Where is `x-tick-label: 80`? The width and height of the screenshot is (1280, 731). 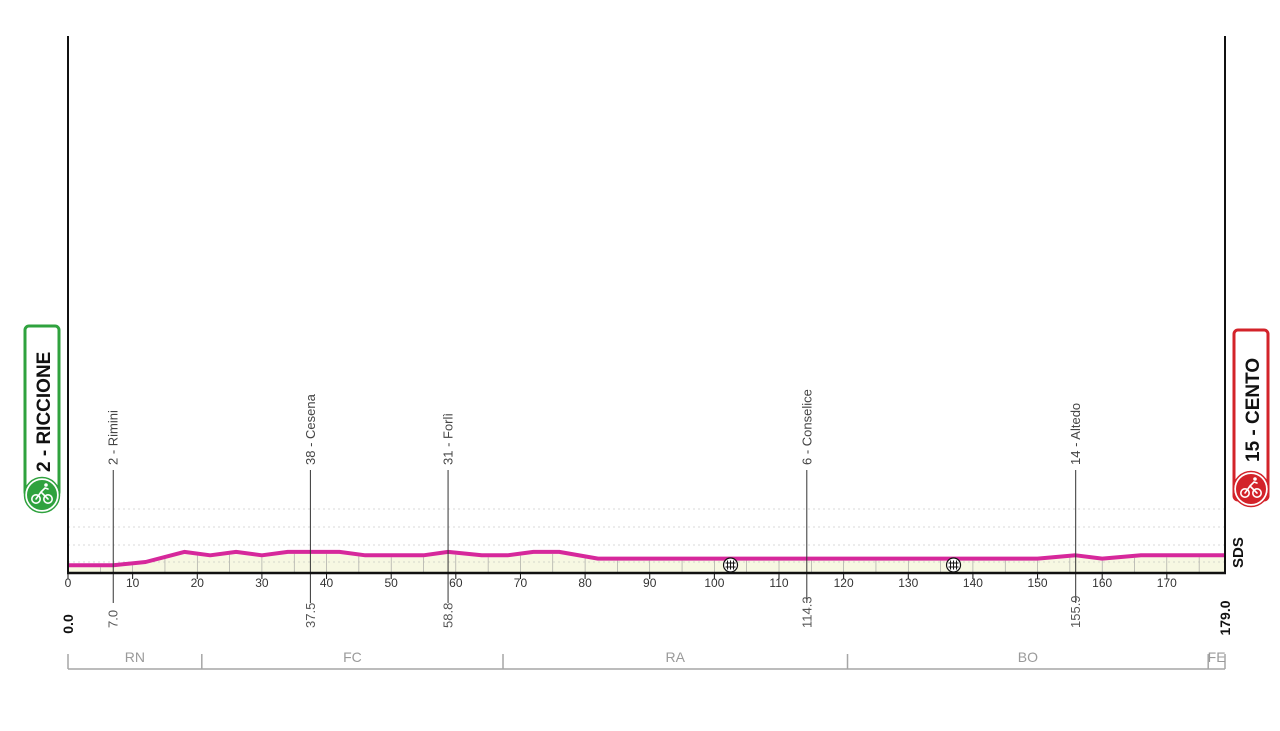
x-tick-label: 80 is located at coordinates (585, 583).